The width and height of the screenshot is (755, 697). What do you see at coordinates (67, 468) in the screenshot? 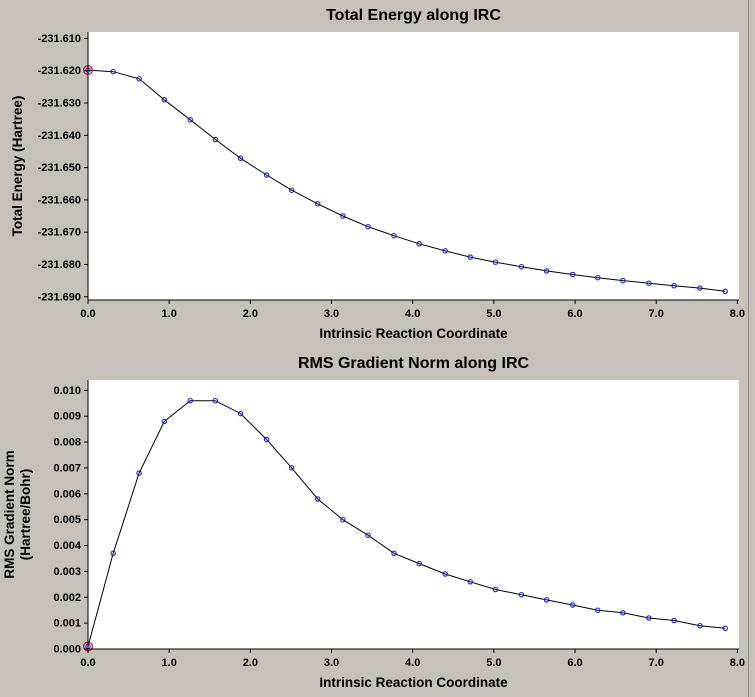
I see `y-tick-label: 0.007` at bounding box center [67, 468].